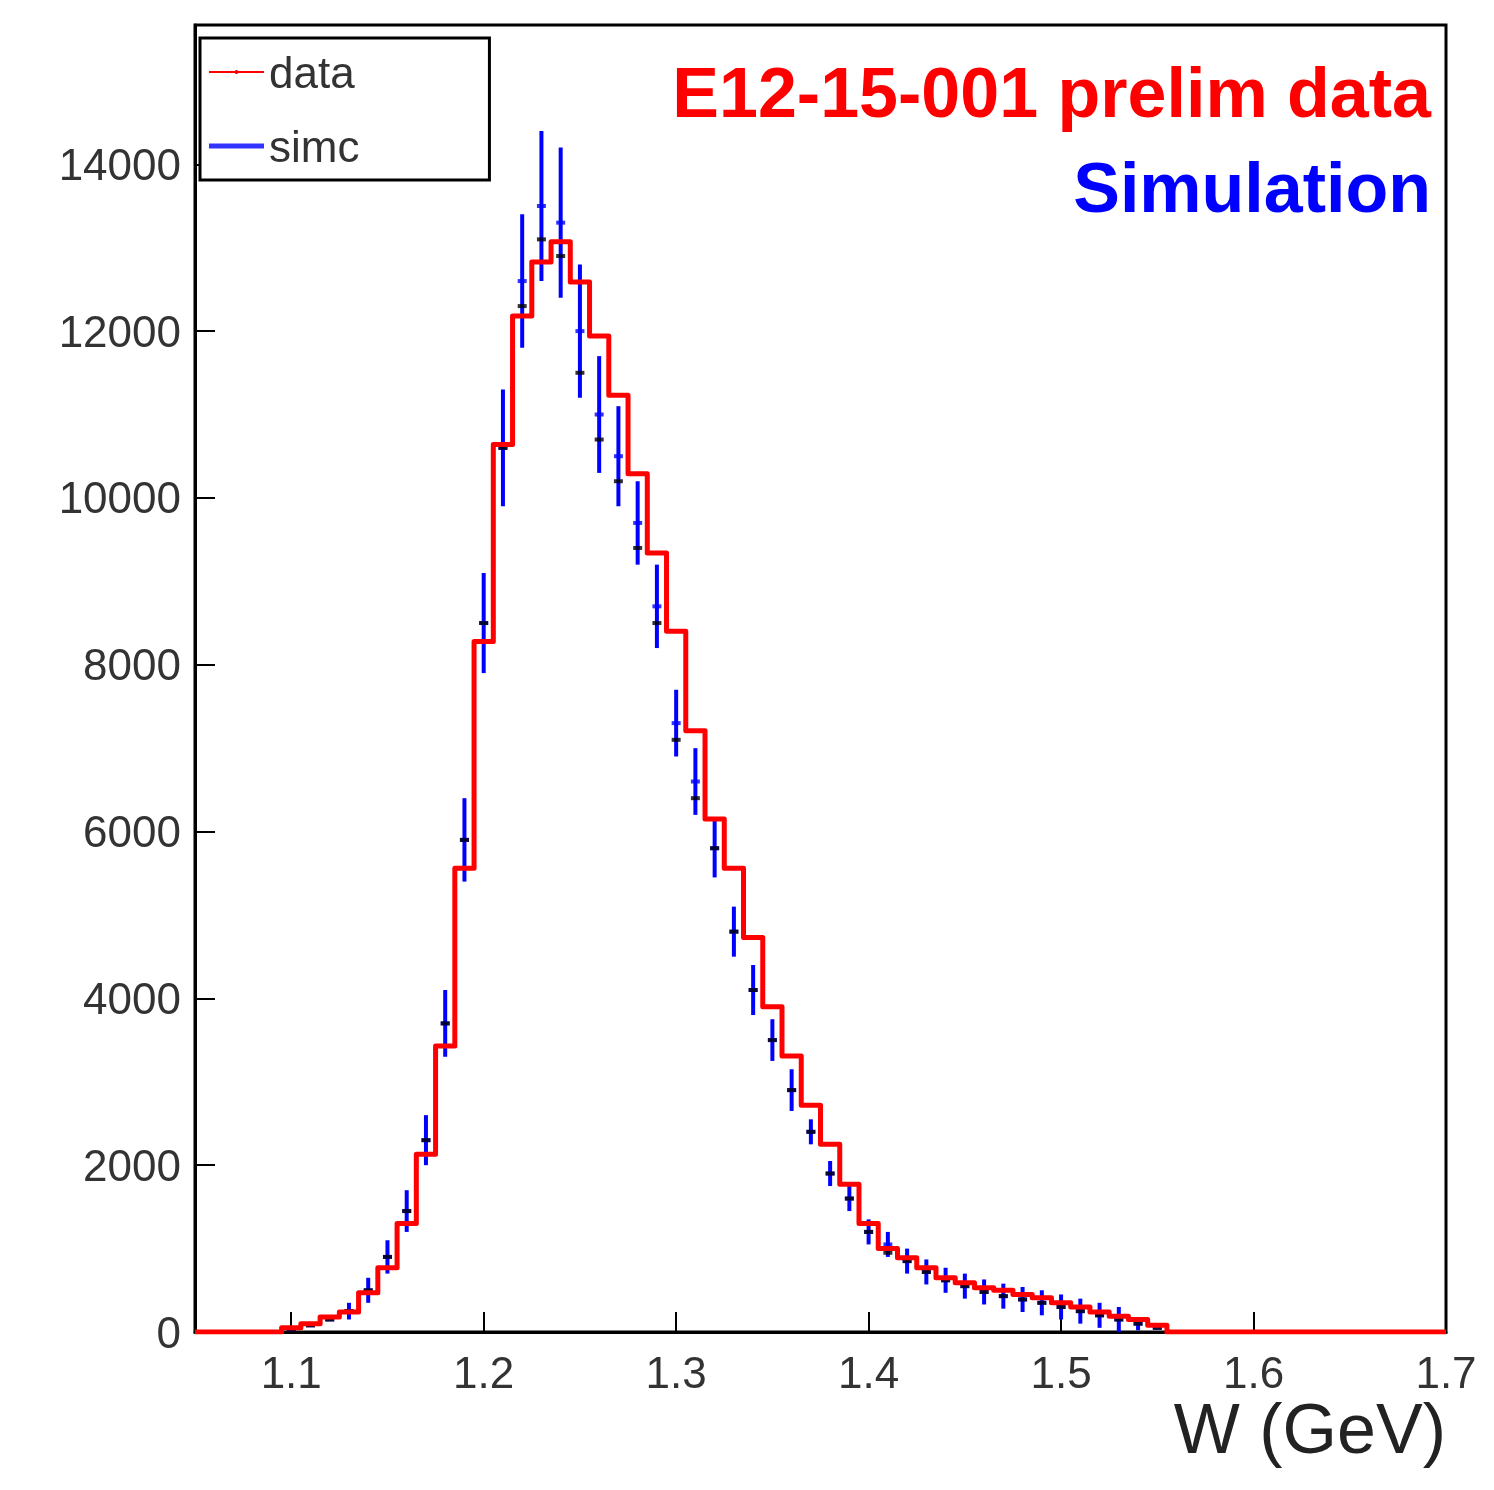 This screenshot has height=1490, width=1494. What do you see at coordinates (1252, 188) in the screenshot?
I see `annotation: Simulation` at bounding box center [1252, 188].